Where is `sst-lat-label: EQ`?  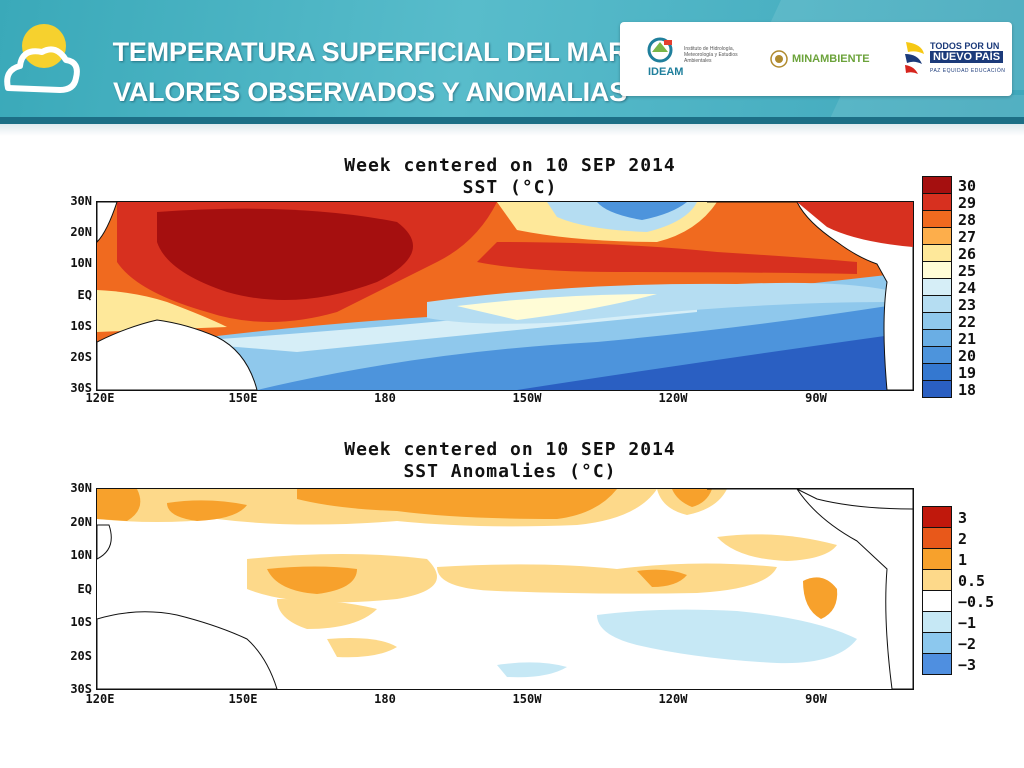
sst-lat-label: EQ is located at coordinates (84, 295).